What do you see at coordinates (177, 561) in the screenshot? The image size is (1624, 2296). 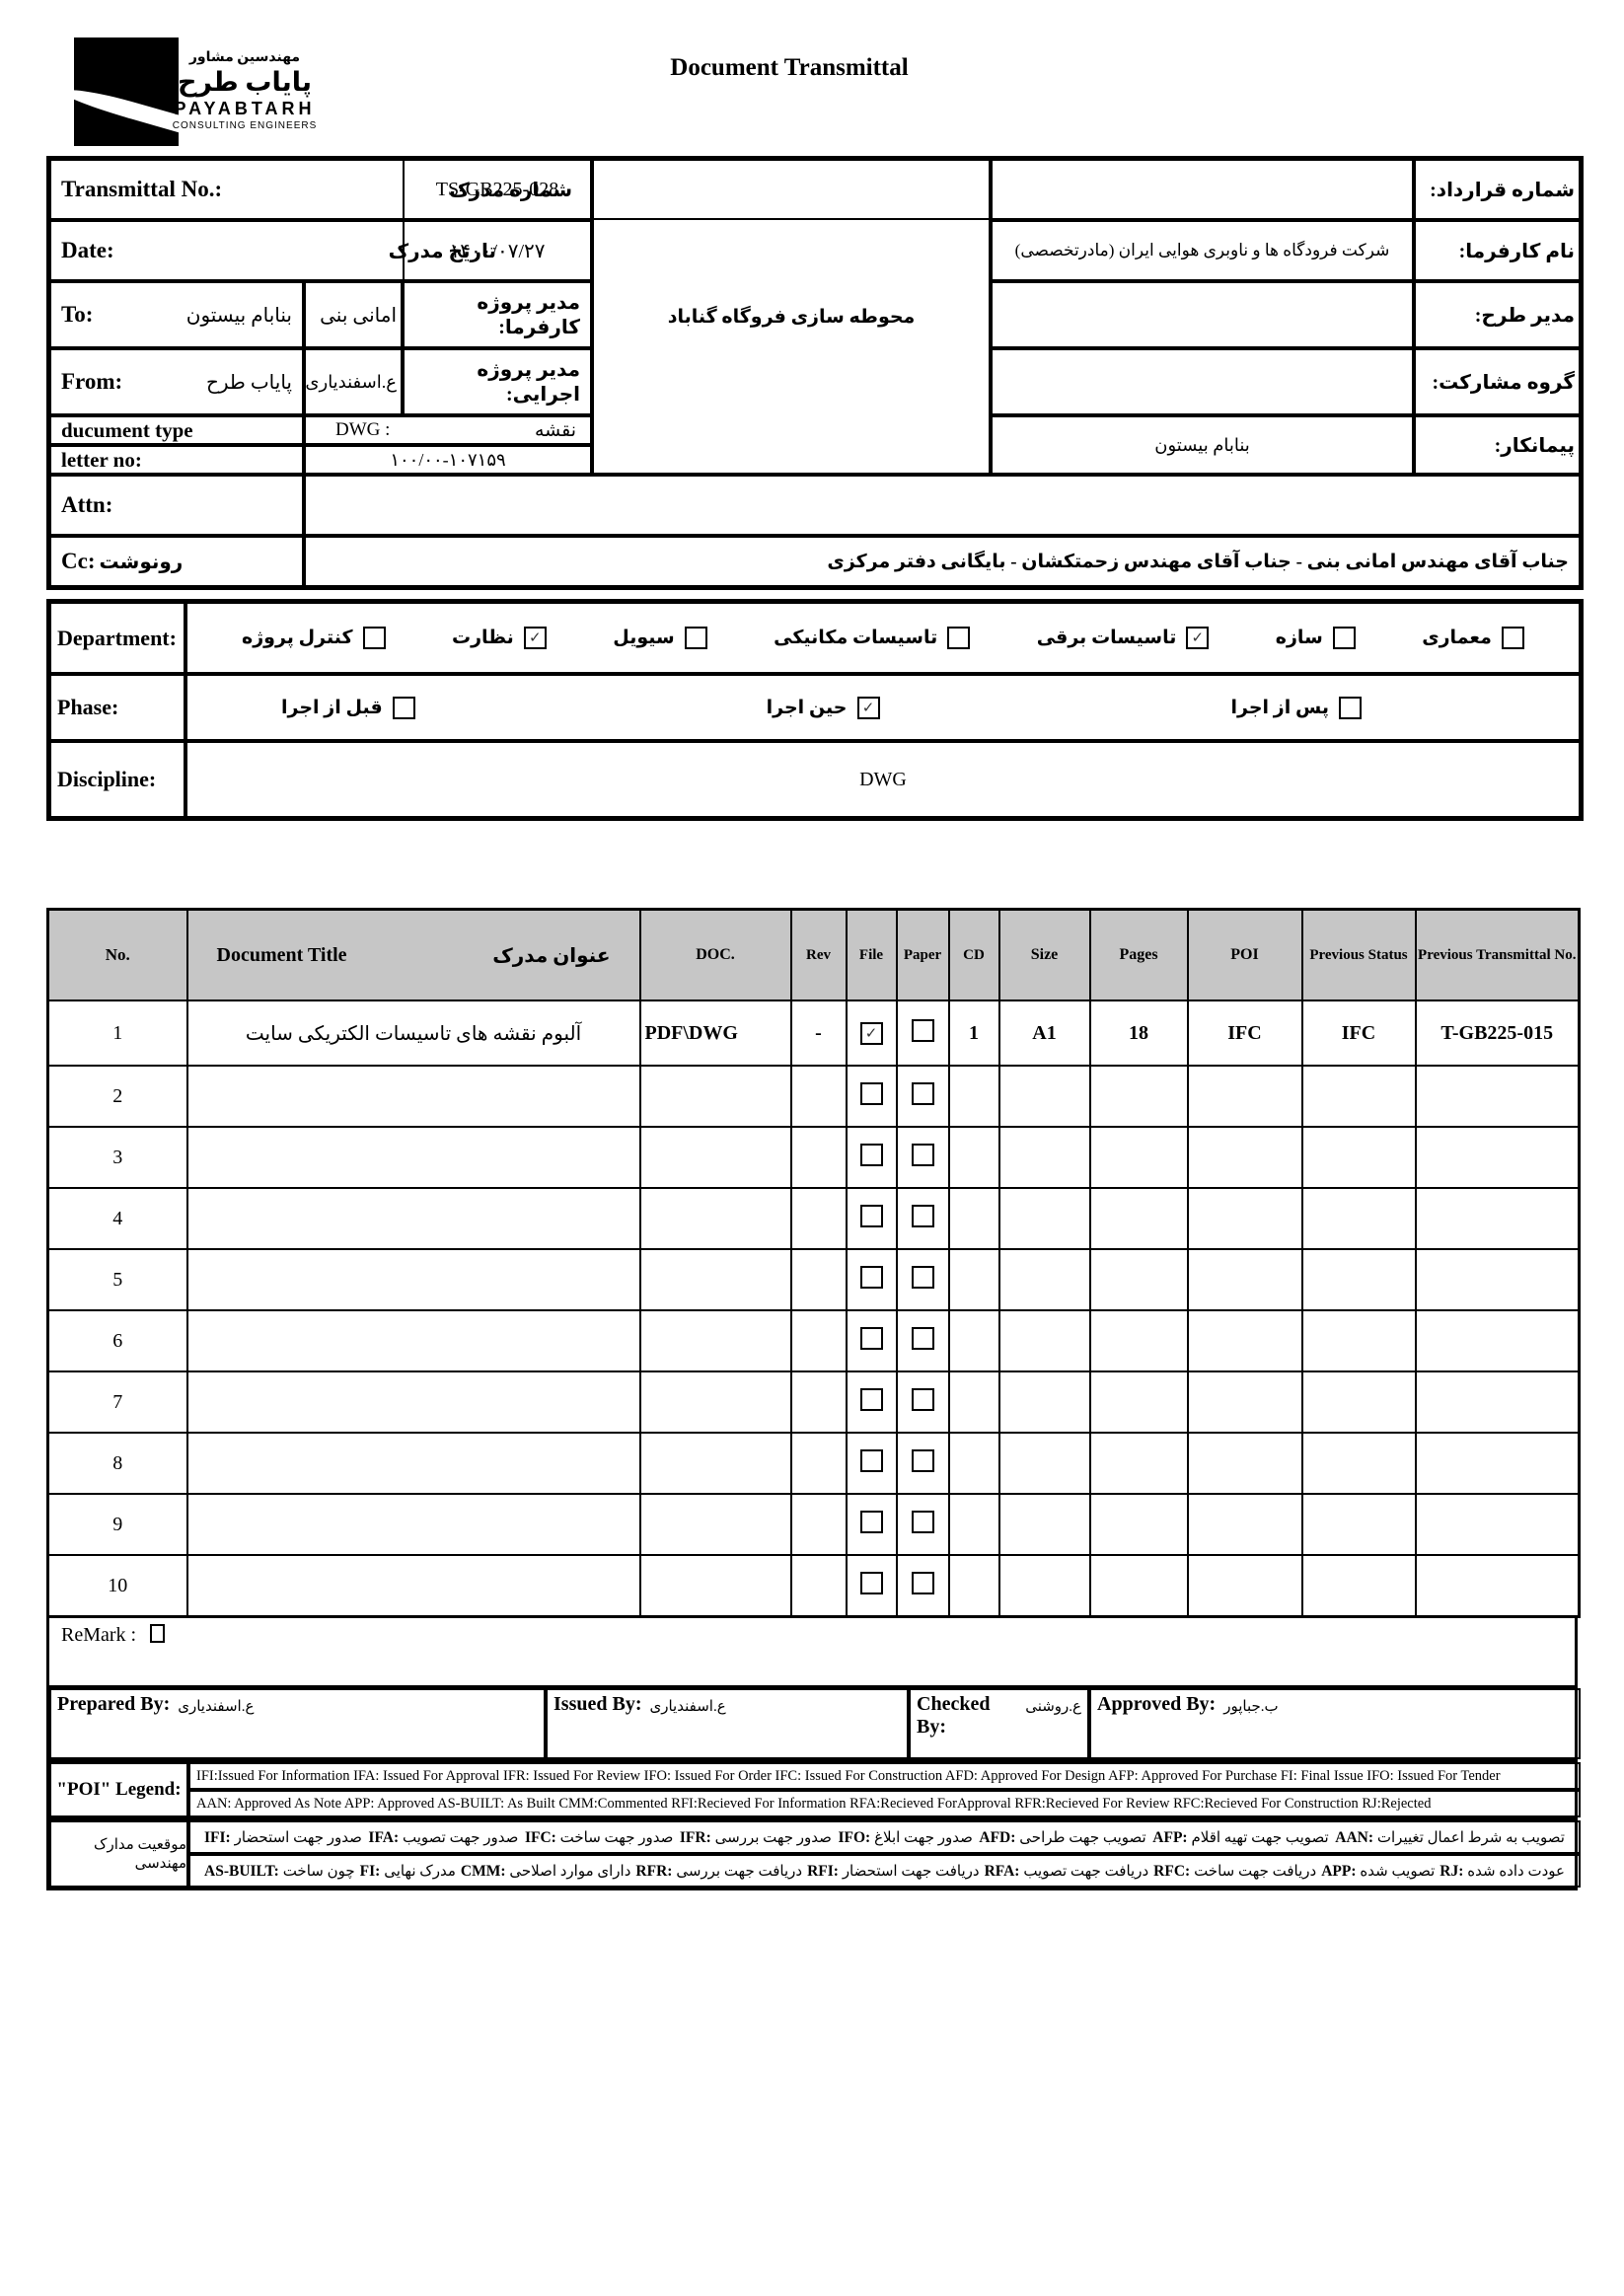 I see `cc-label-cell: Cc: رونوشت` at bounding box center [177, 561].